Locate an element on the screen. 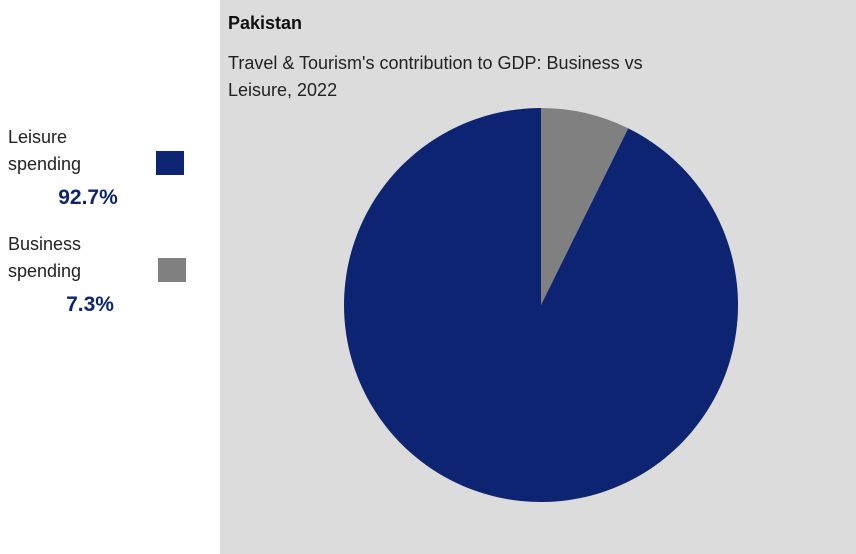 The width and height of the screenshot is (856, 554). legend-label-business: Business spending is located at coordinates (45, 257).